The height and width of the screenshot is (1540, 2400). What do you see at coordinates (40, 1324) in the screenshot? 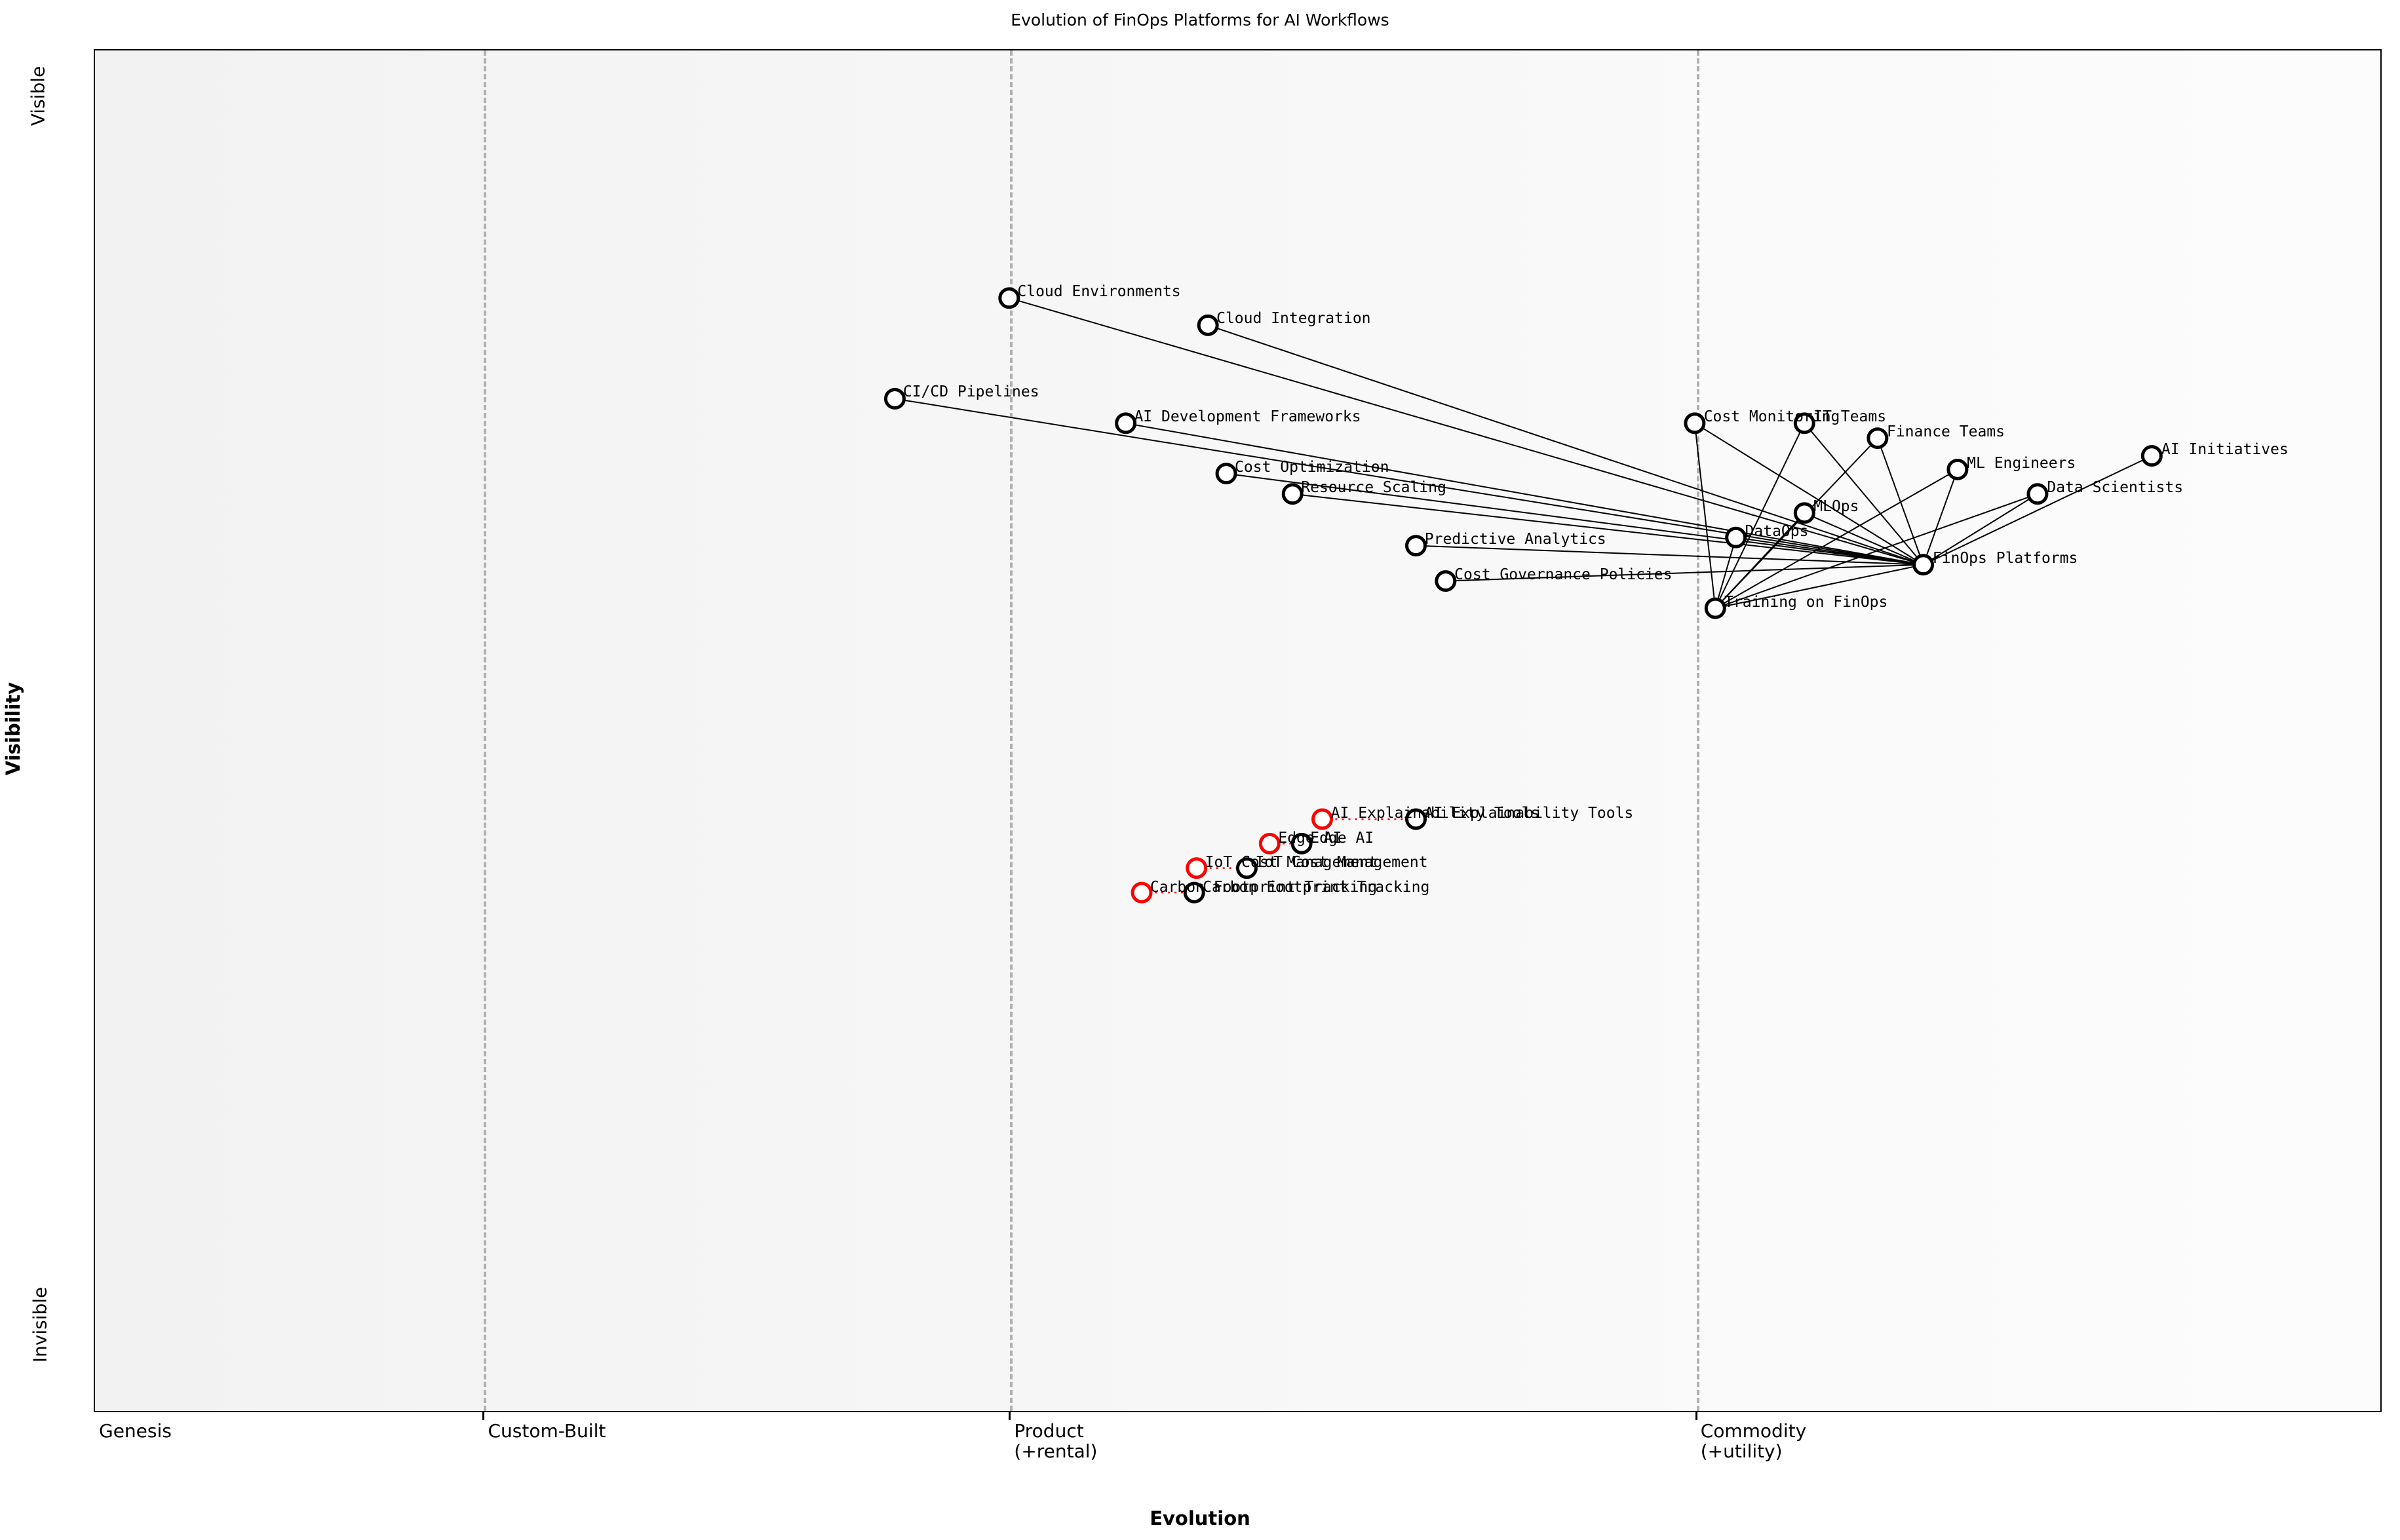
I see `y-tick-label-invisible: Invisible` at bounding box center [40, 1324].